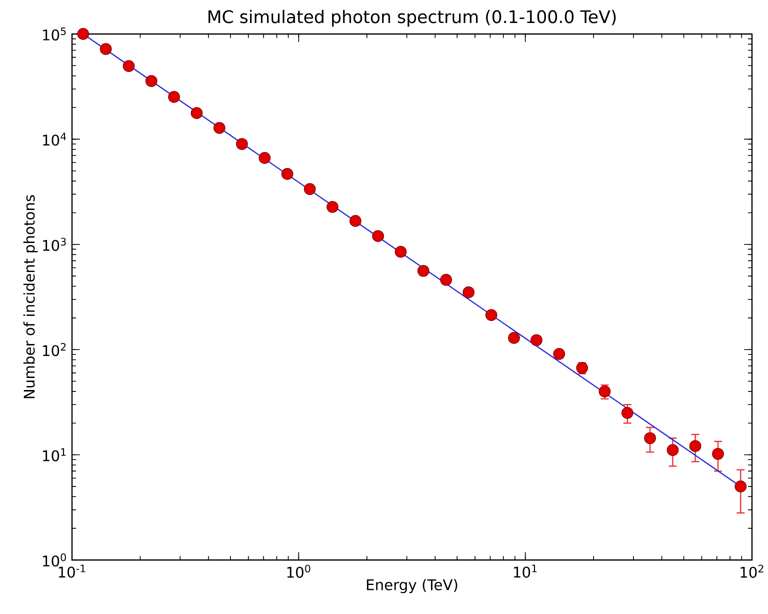 The height and width of the screenshot is (614, 768). Describe the element at coordinates (54, 560) in the screenshot. I see `y-tick-label: 10$^{0}$` at that location.